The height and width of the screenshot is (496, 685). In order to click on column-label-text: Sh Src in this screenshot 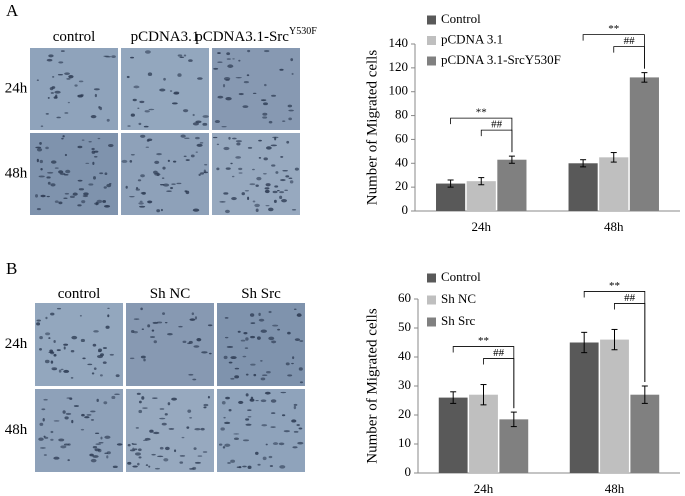, I will do `click(261, 294)`.